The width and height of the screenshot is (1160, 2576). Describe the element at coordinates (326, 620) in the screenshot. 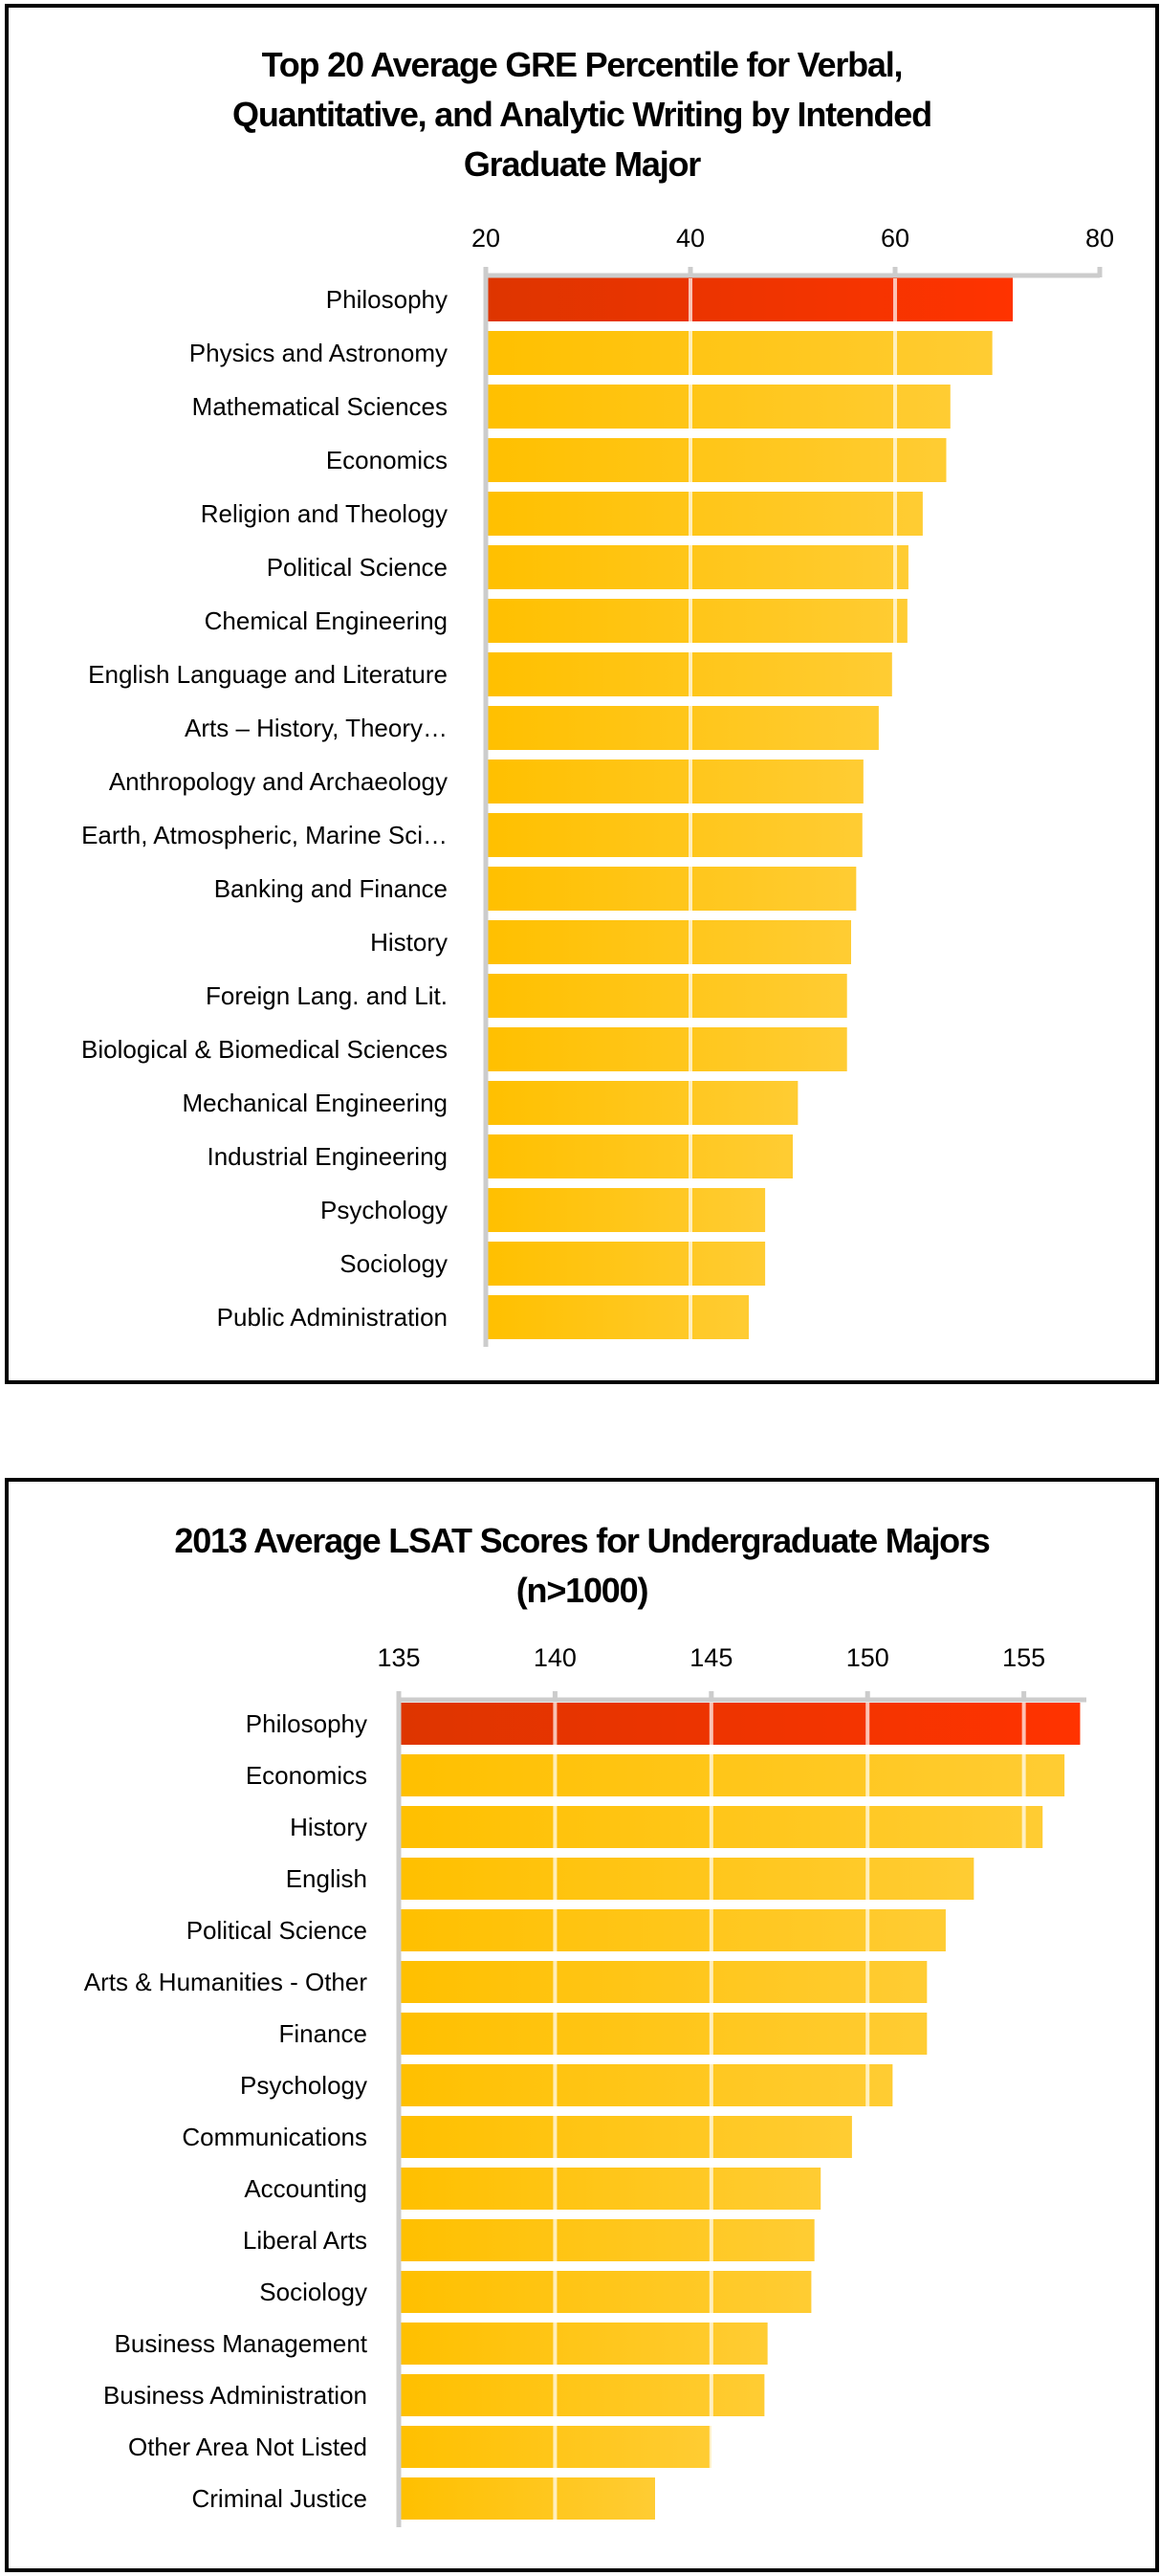

I see `category-label: Chemical Engineering` at that location.